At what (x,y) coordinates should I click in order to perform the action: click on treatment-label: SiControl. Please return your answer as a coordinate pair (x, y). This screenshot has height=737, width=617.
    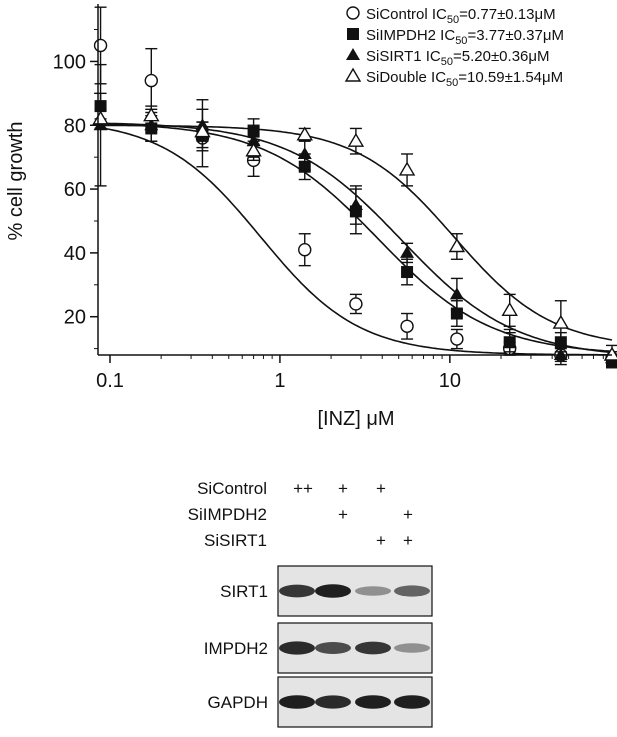
    Looking at the image, I should click on (232, 488).